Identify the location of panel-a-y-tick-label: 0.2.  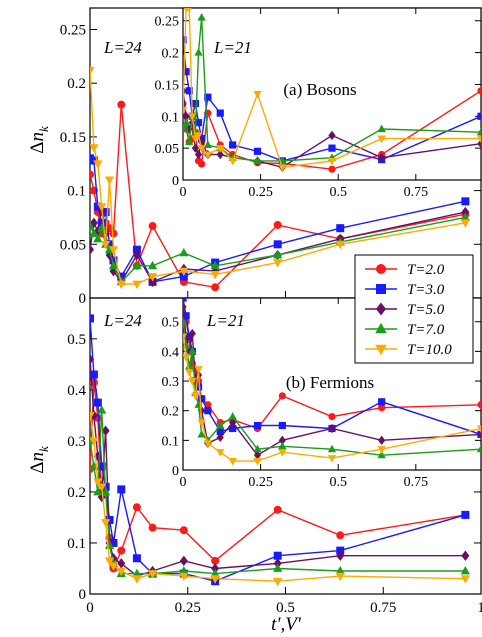
(76, 84).